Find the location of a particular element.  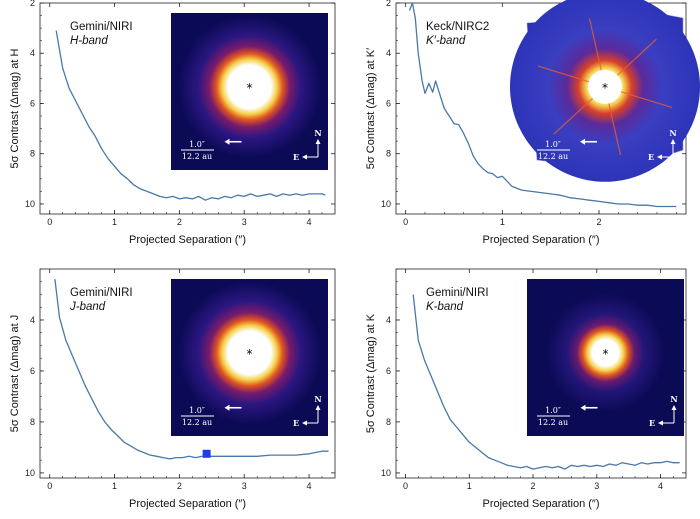

y-axis-label: 5σ Contrast (Δmag) at K′ is located at coordinates (371, 108).